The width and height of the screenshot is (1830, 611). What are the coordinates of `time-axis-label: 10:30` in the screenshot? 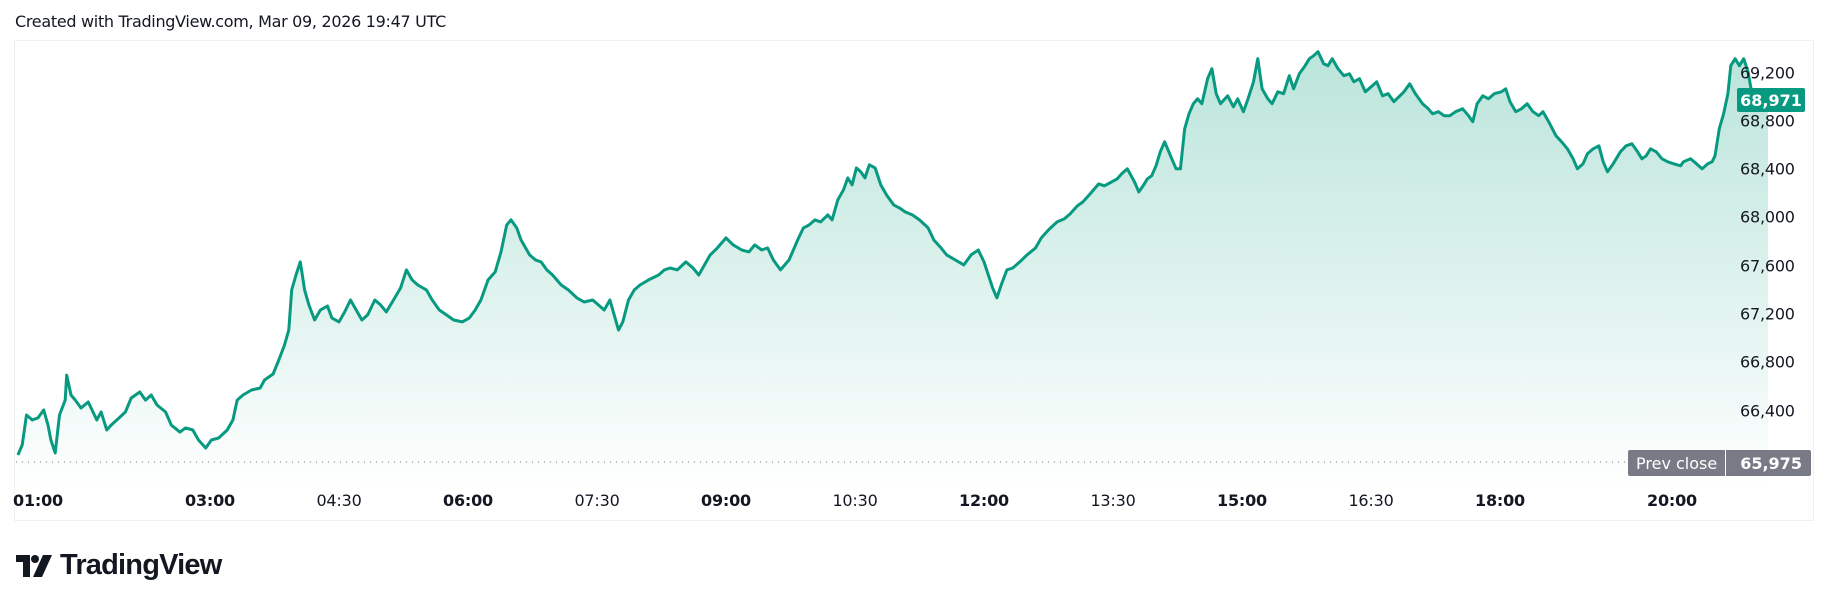 It's located at (855, 500).